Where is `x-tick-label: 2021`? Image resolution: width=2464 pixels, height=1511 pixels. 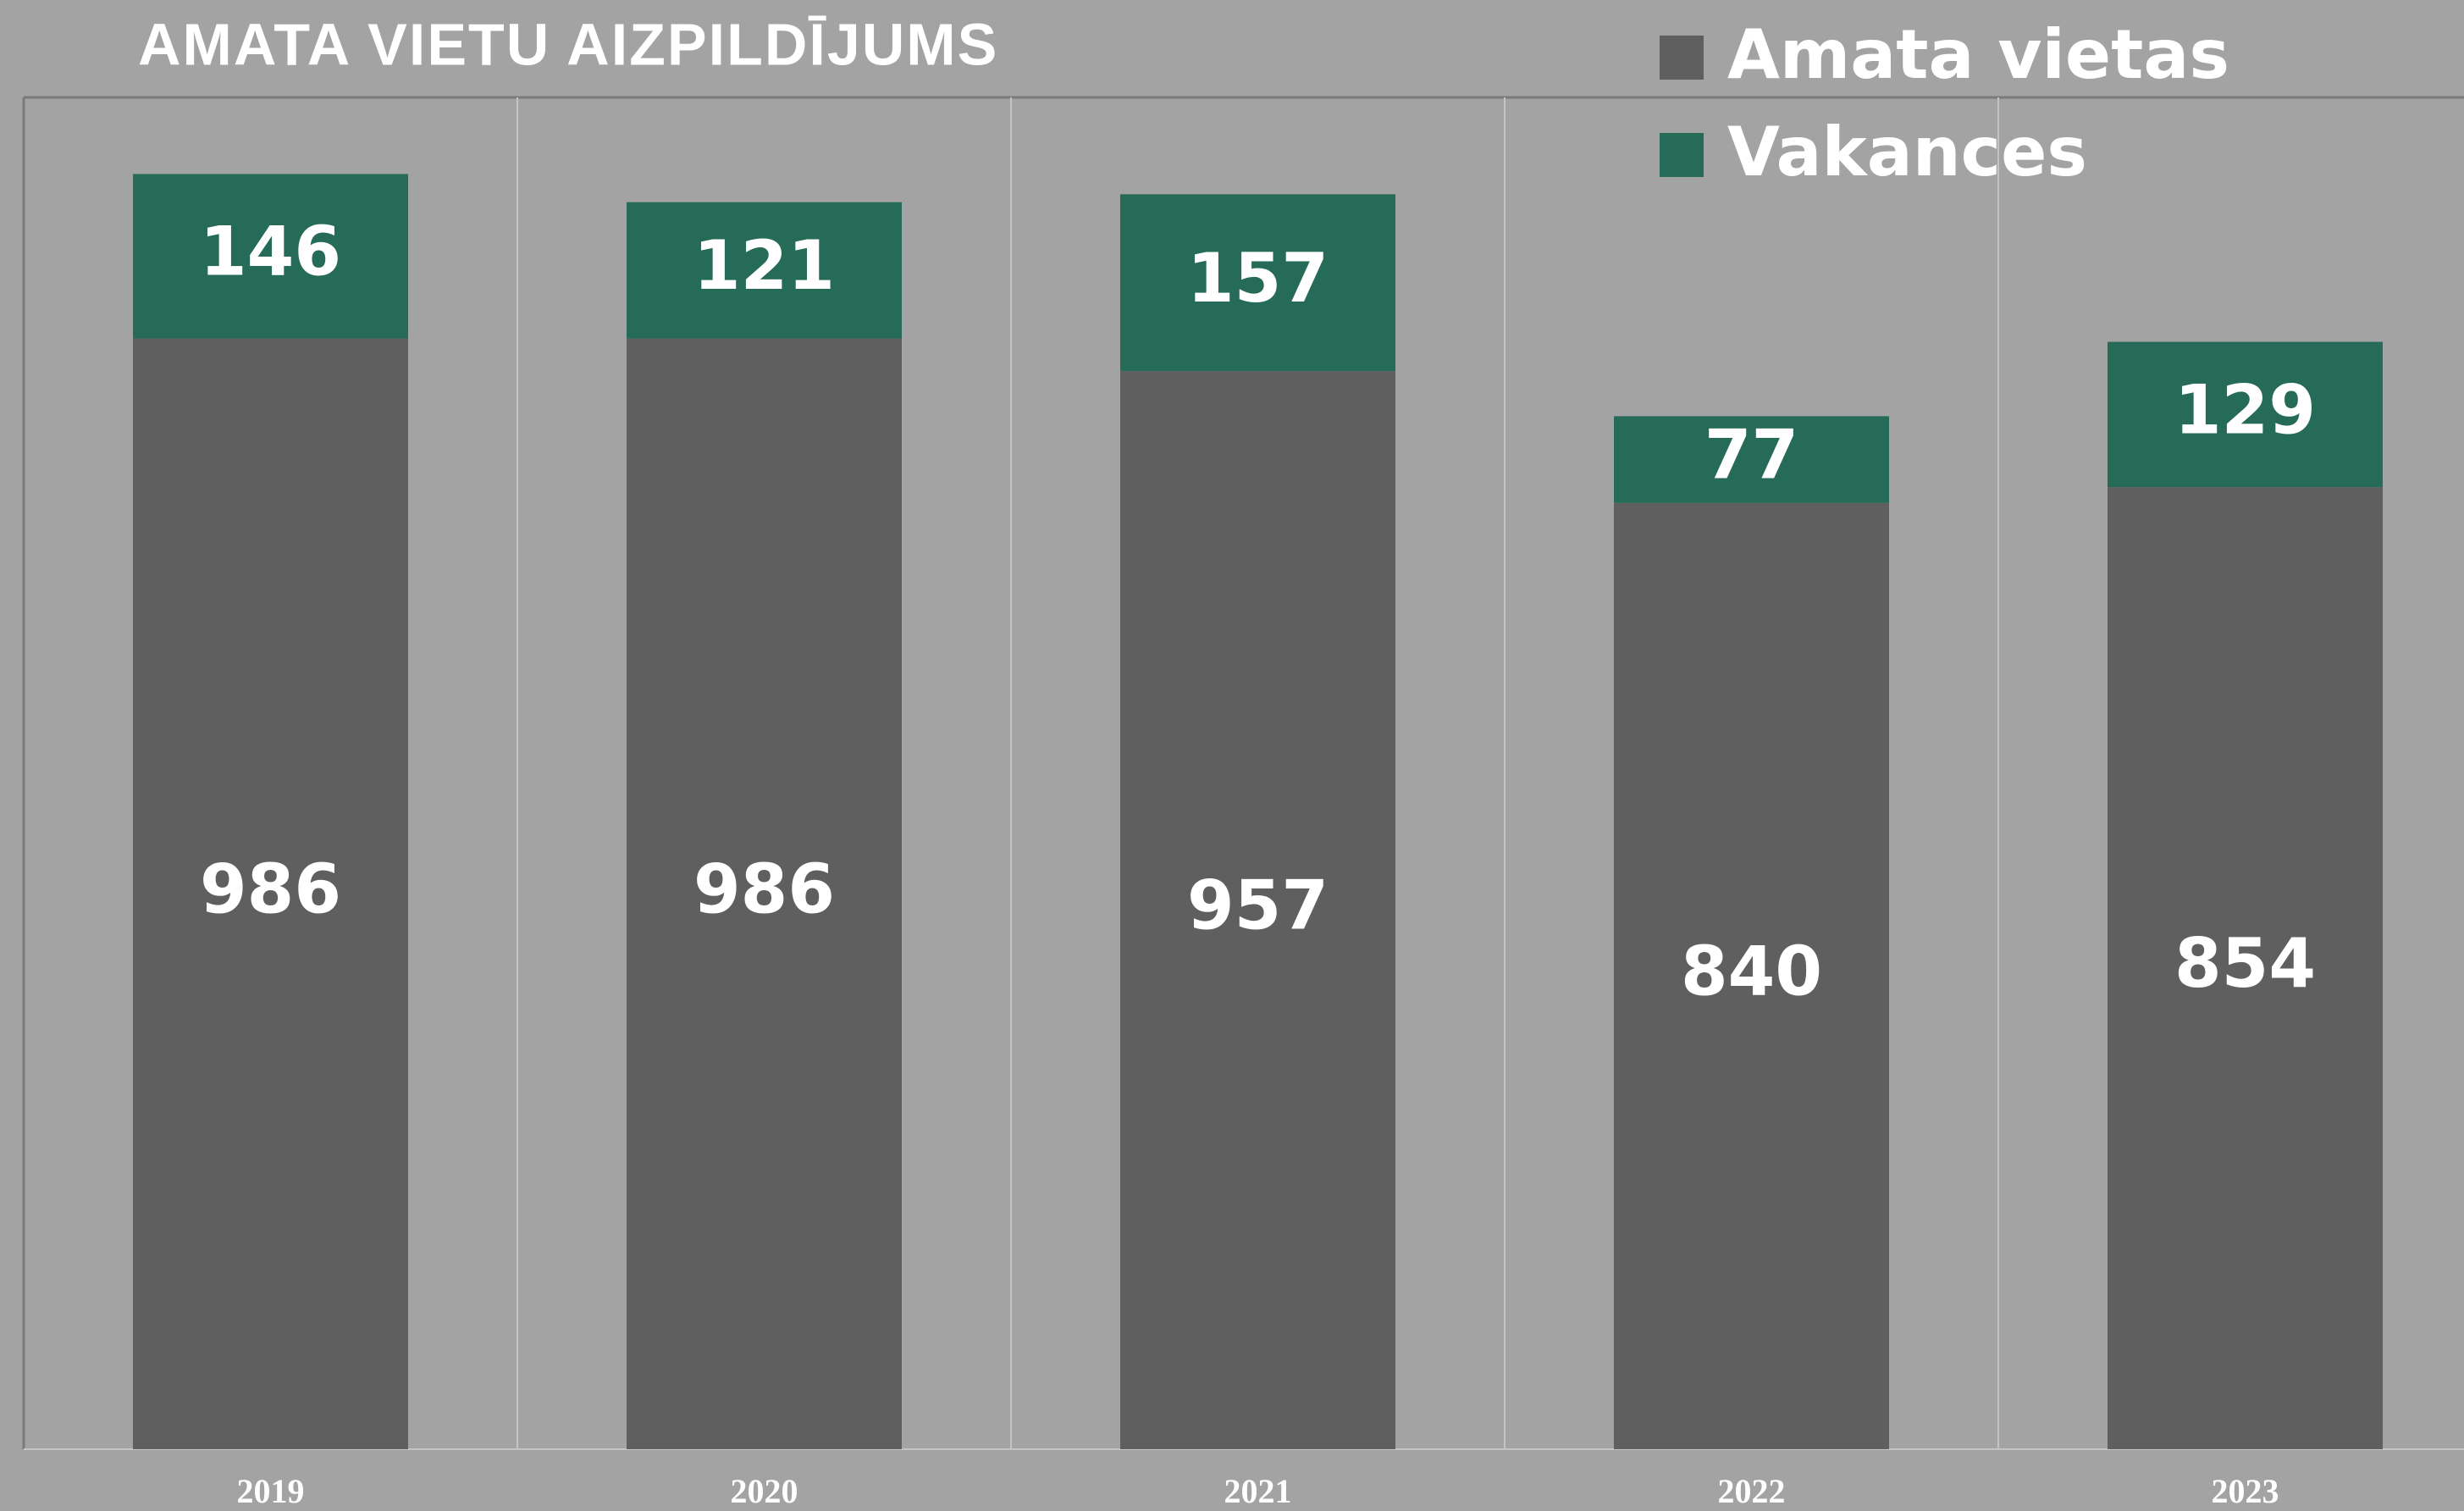
x-tick-label: 2021 is located at coordinates (1258, 1491).